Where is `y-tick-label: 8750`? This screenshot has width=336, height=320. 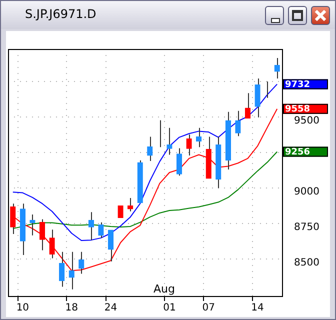 y-tick-label: 8750 is located at coordinates (307, 228).